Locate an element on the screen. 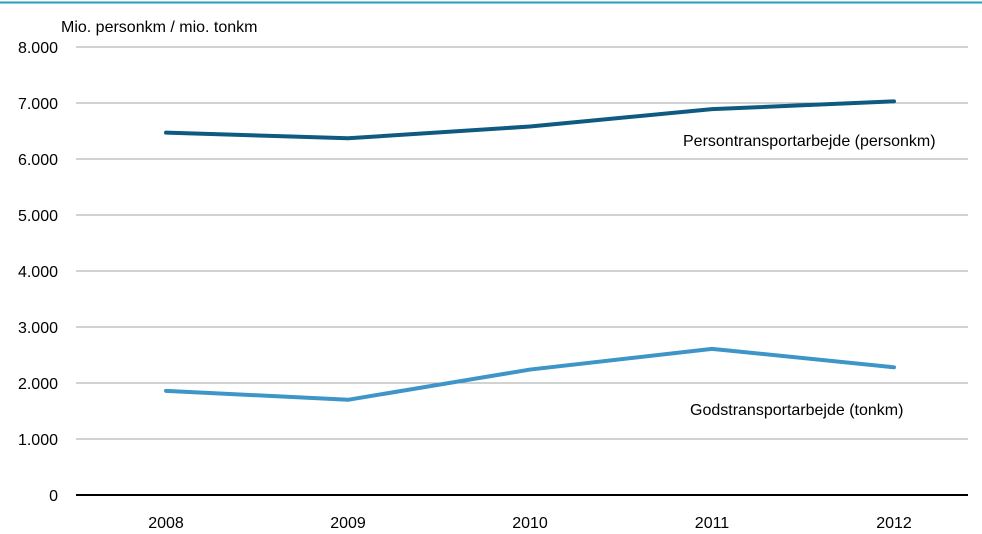  x-tick-label: 2009 is located at coordinates (348, 523).